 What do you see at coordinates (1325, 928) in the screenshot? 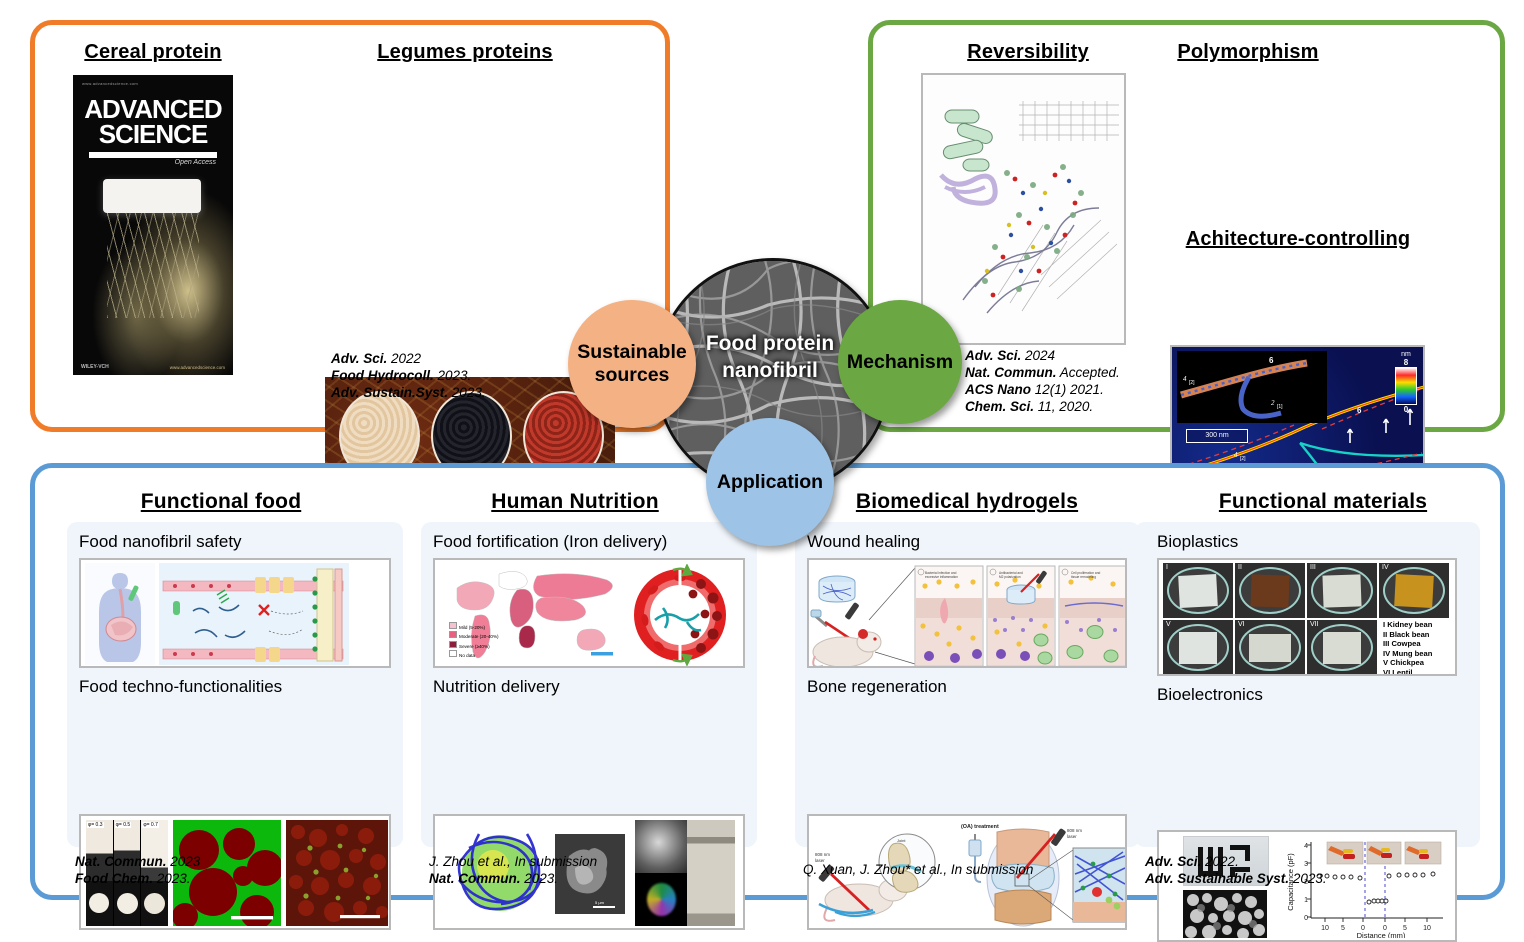
I see `svg-text: 10` at bounding box center [1325, 928].